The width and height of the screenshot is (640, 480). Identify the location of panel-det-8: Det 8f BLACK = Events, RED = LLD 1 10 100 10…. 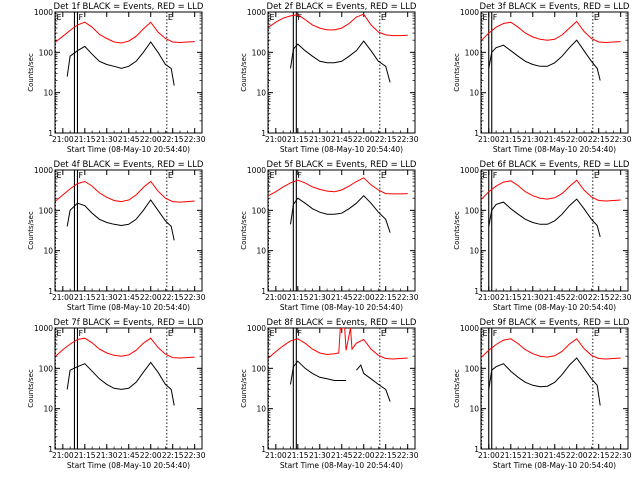
(329, 394).